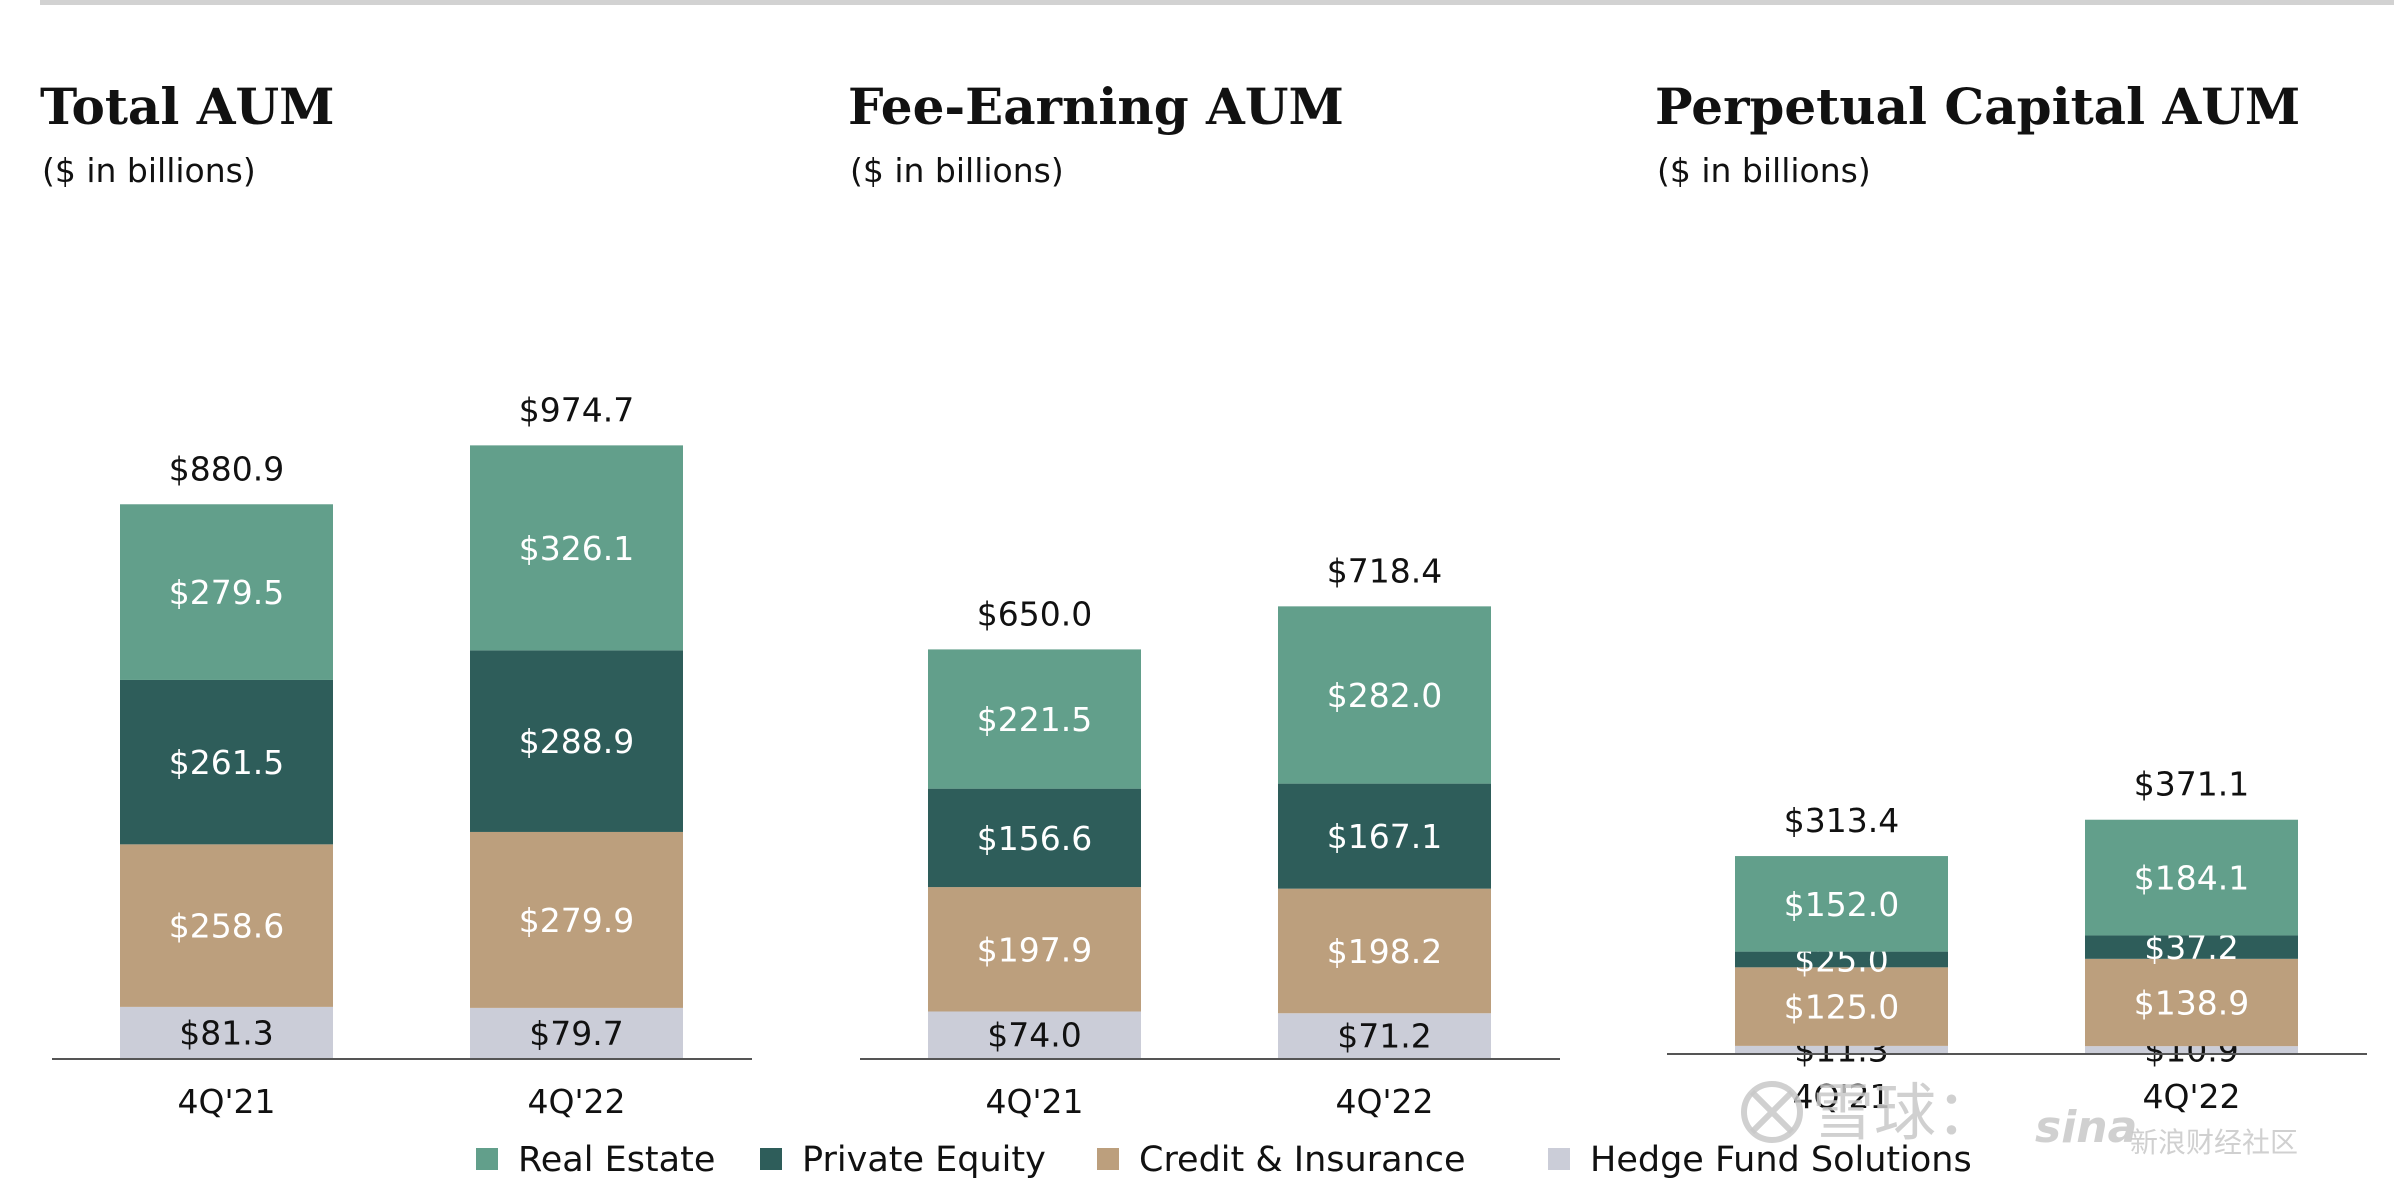  I want to click on total-label: $371.1, so click(2191, 784).